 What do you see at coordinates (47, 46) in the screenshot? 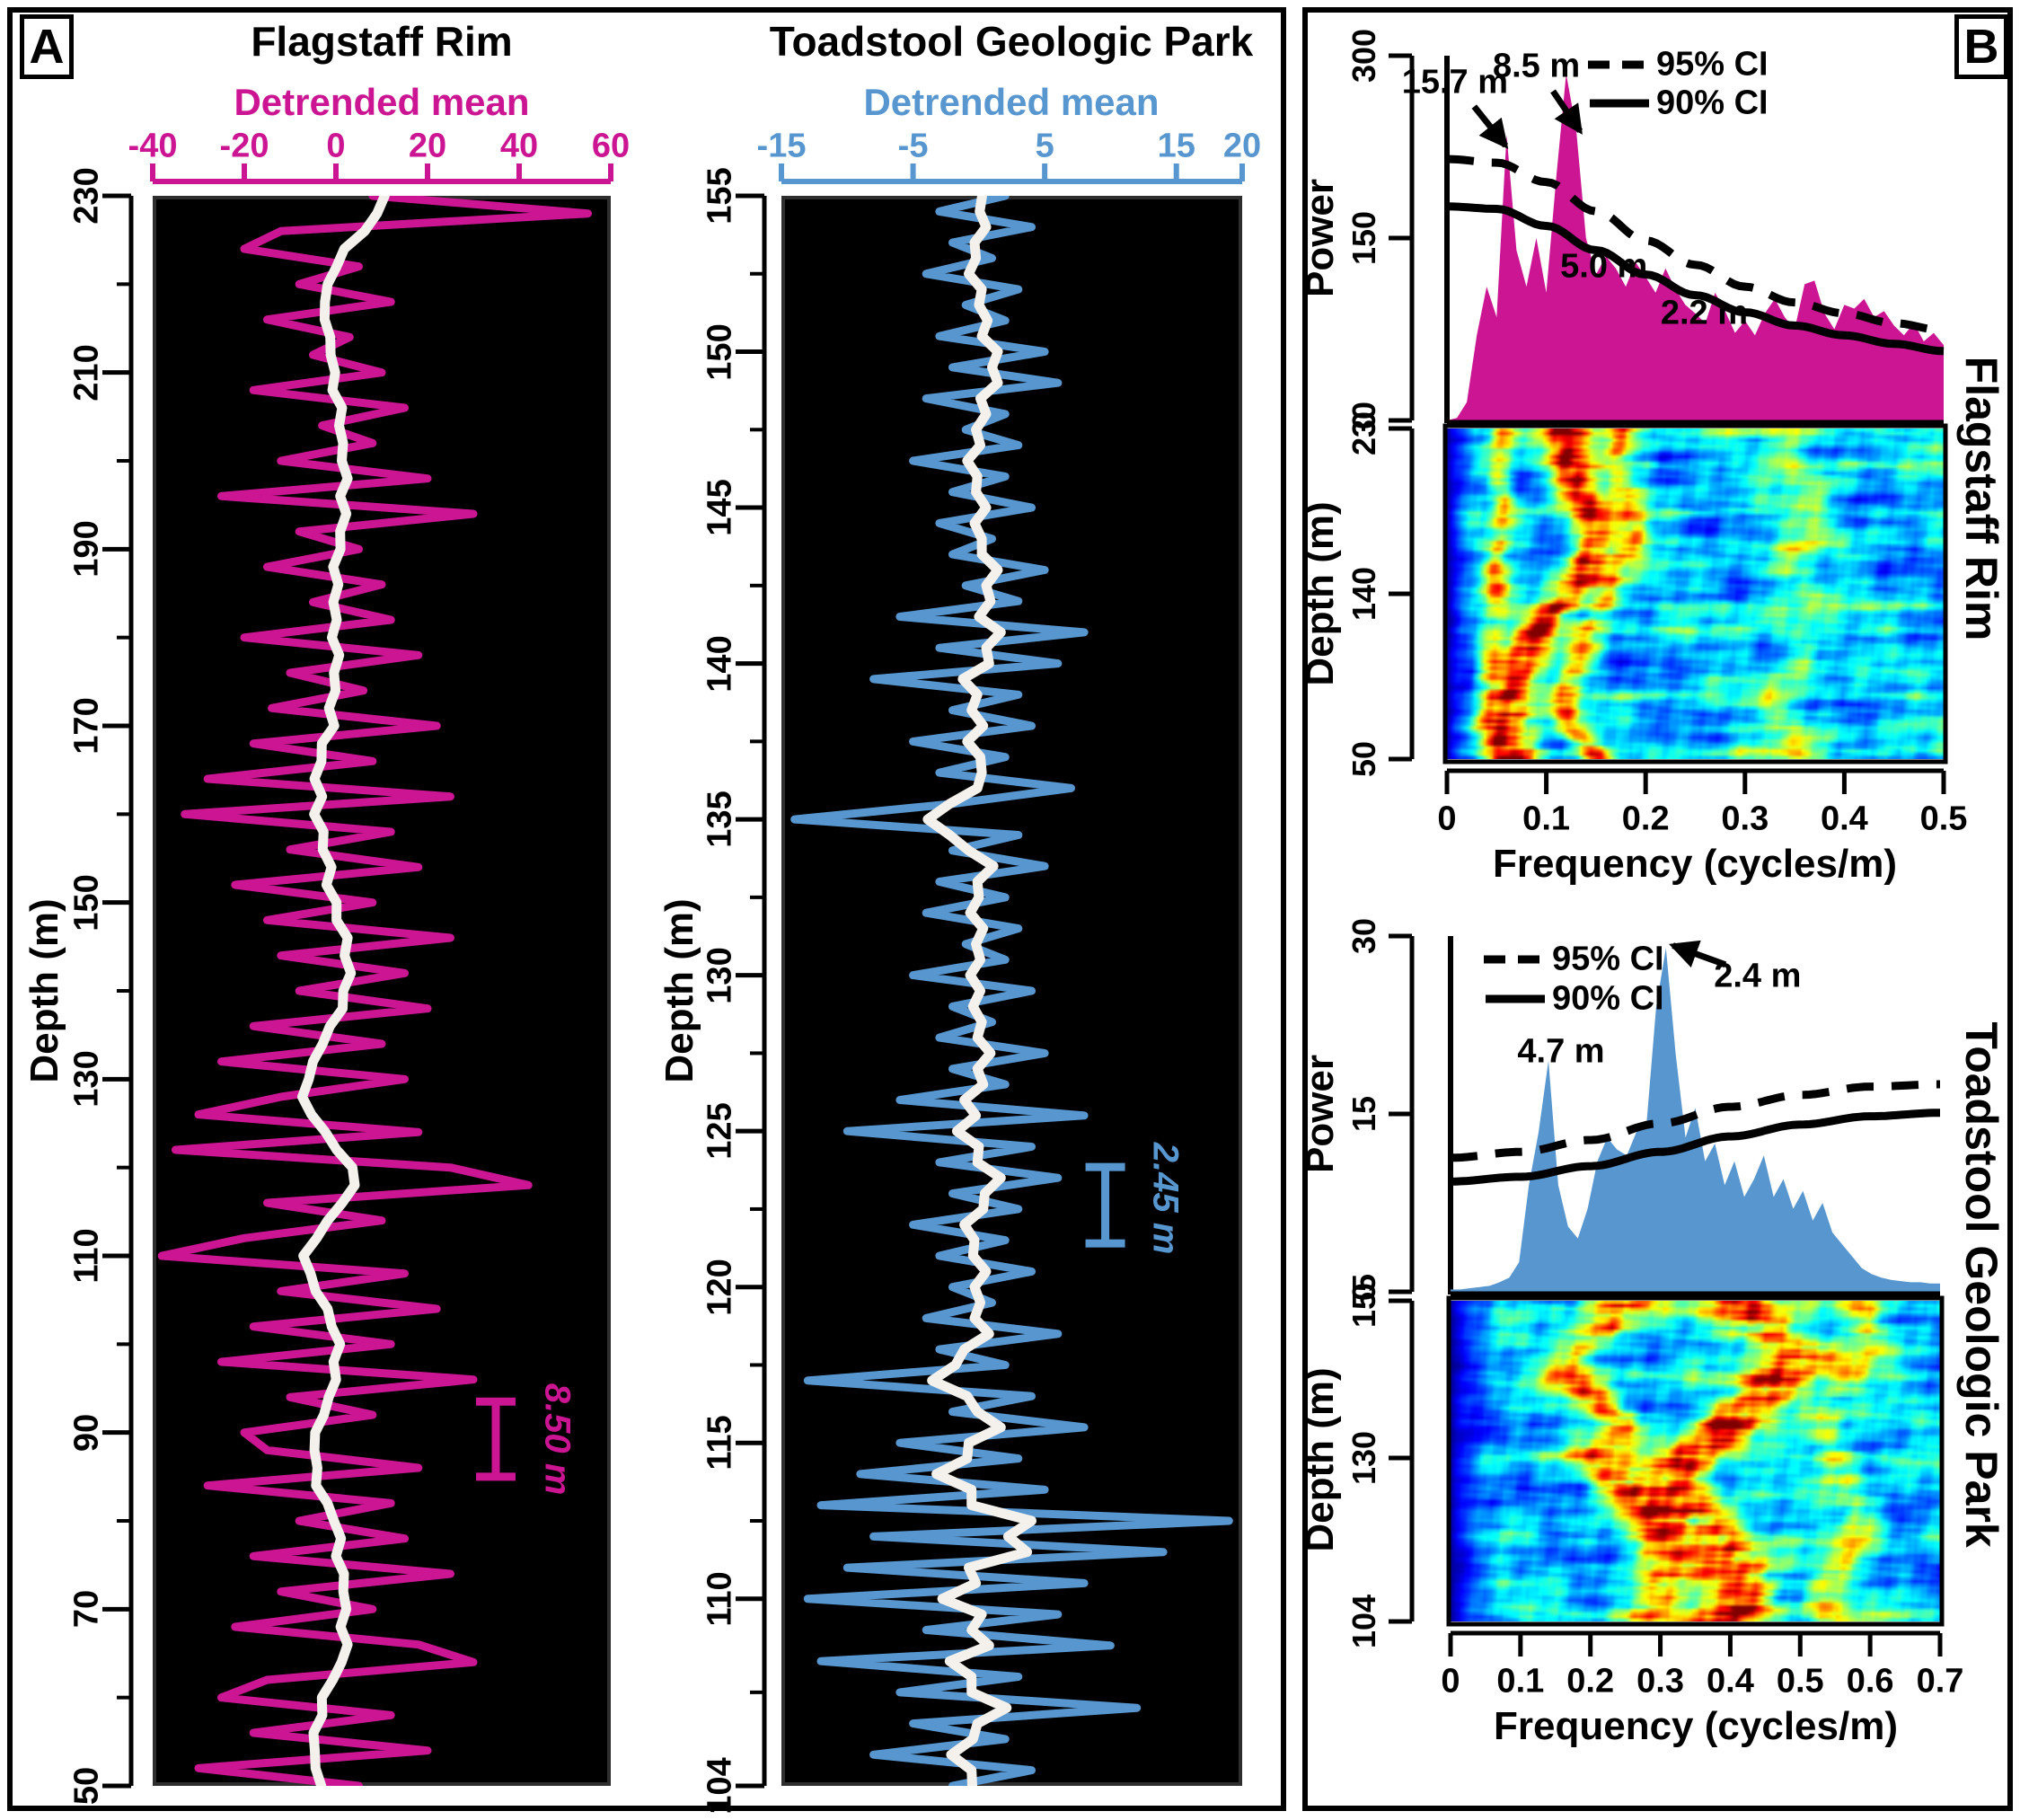
I see `panel-a-label: A` at bounding box center [47, 46].